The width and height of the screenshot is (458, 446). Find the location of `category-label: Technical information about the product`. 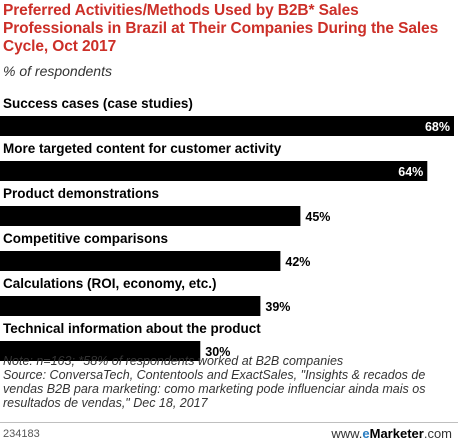

category-label: Technical information about the product is located at coordinates (132, 328).